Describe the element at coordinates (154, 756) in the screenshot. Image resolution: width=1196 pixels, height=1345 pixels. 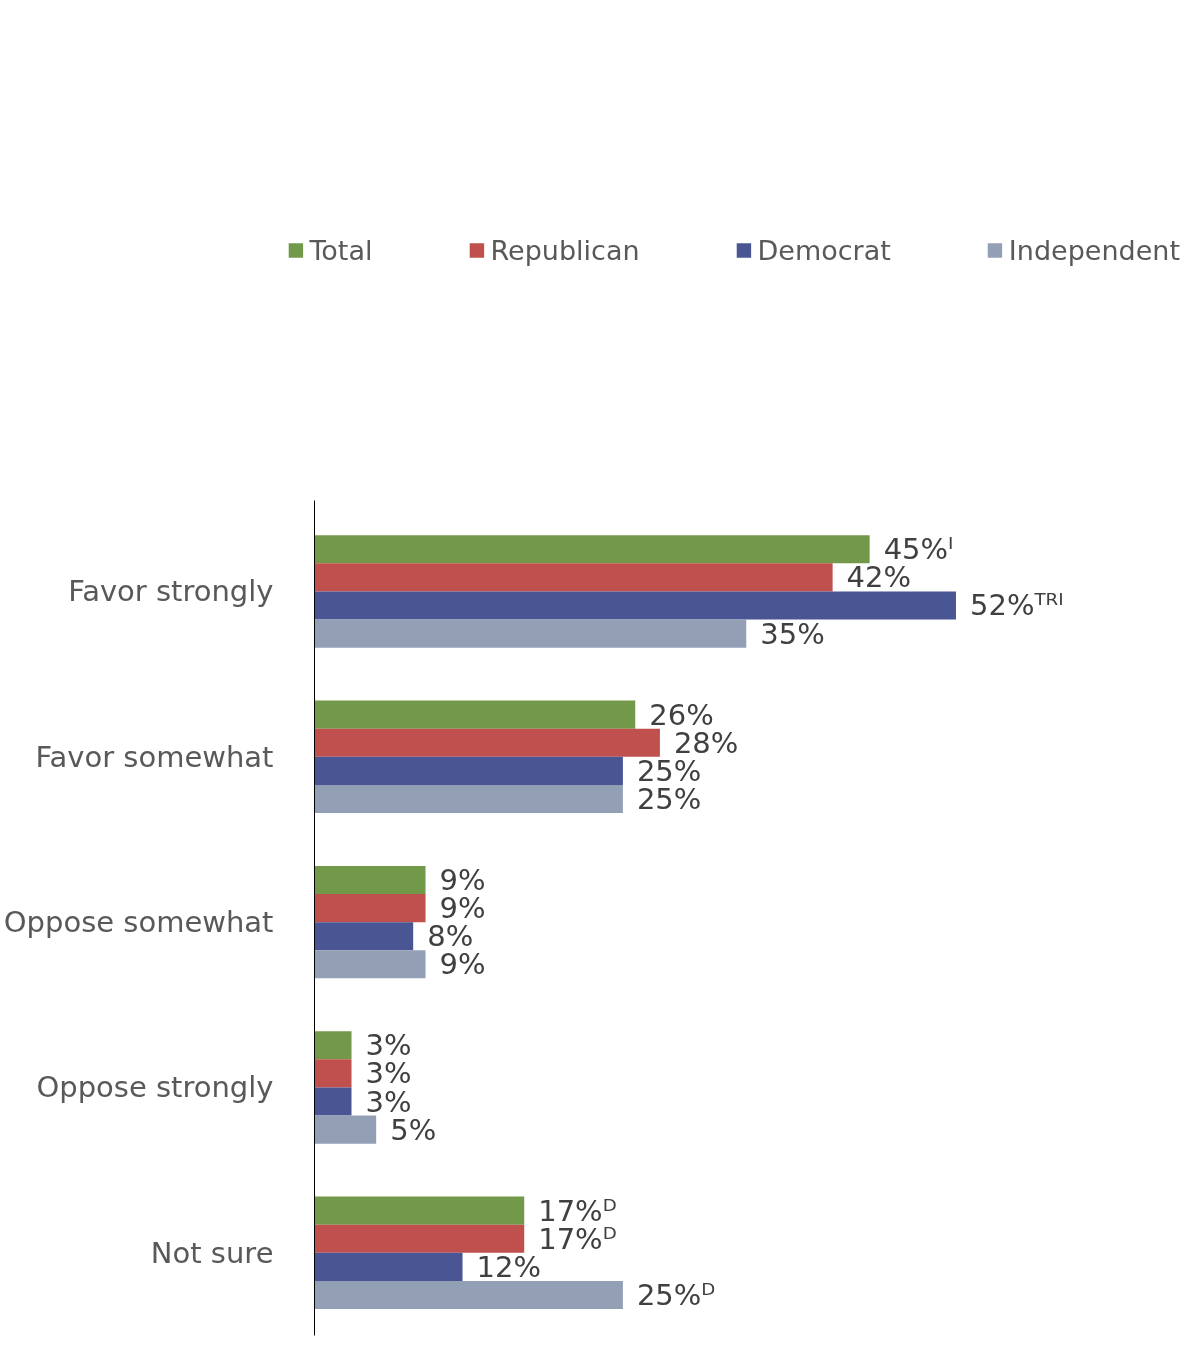
I see `y-tick-label: Favor somewhat` at that location.